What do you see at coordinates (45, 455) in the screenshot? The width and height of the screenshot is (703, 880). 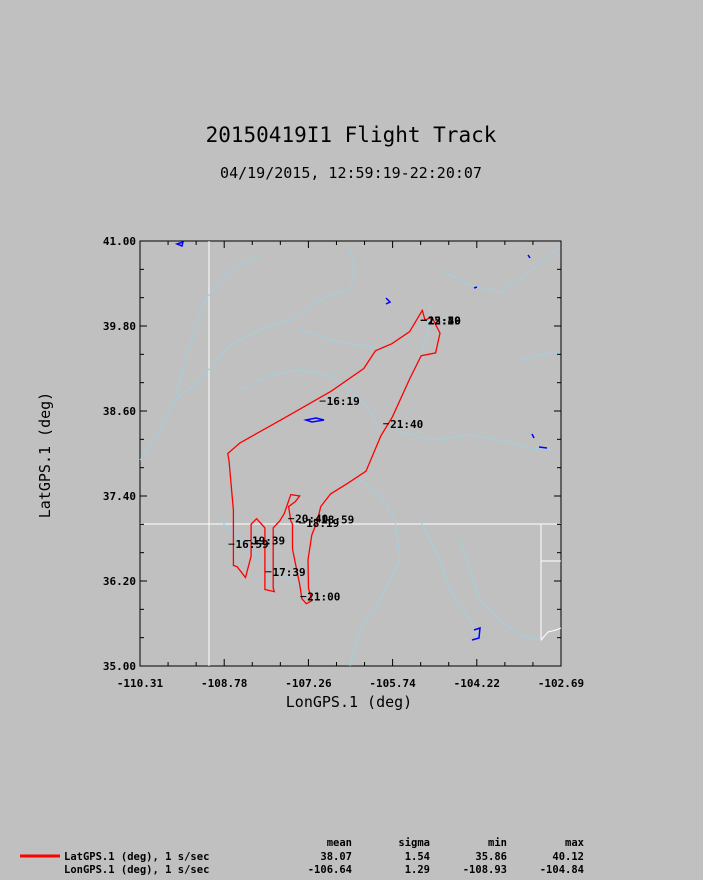 I see `y-axis-label: LatGPS.1 (deg)` at bounding box center [45, 455].